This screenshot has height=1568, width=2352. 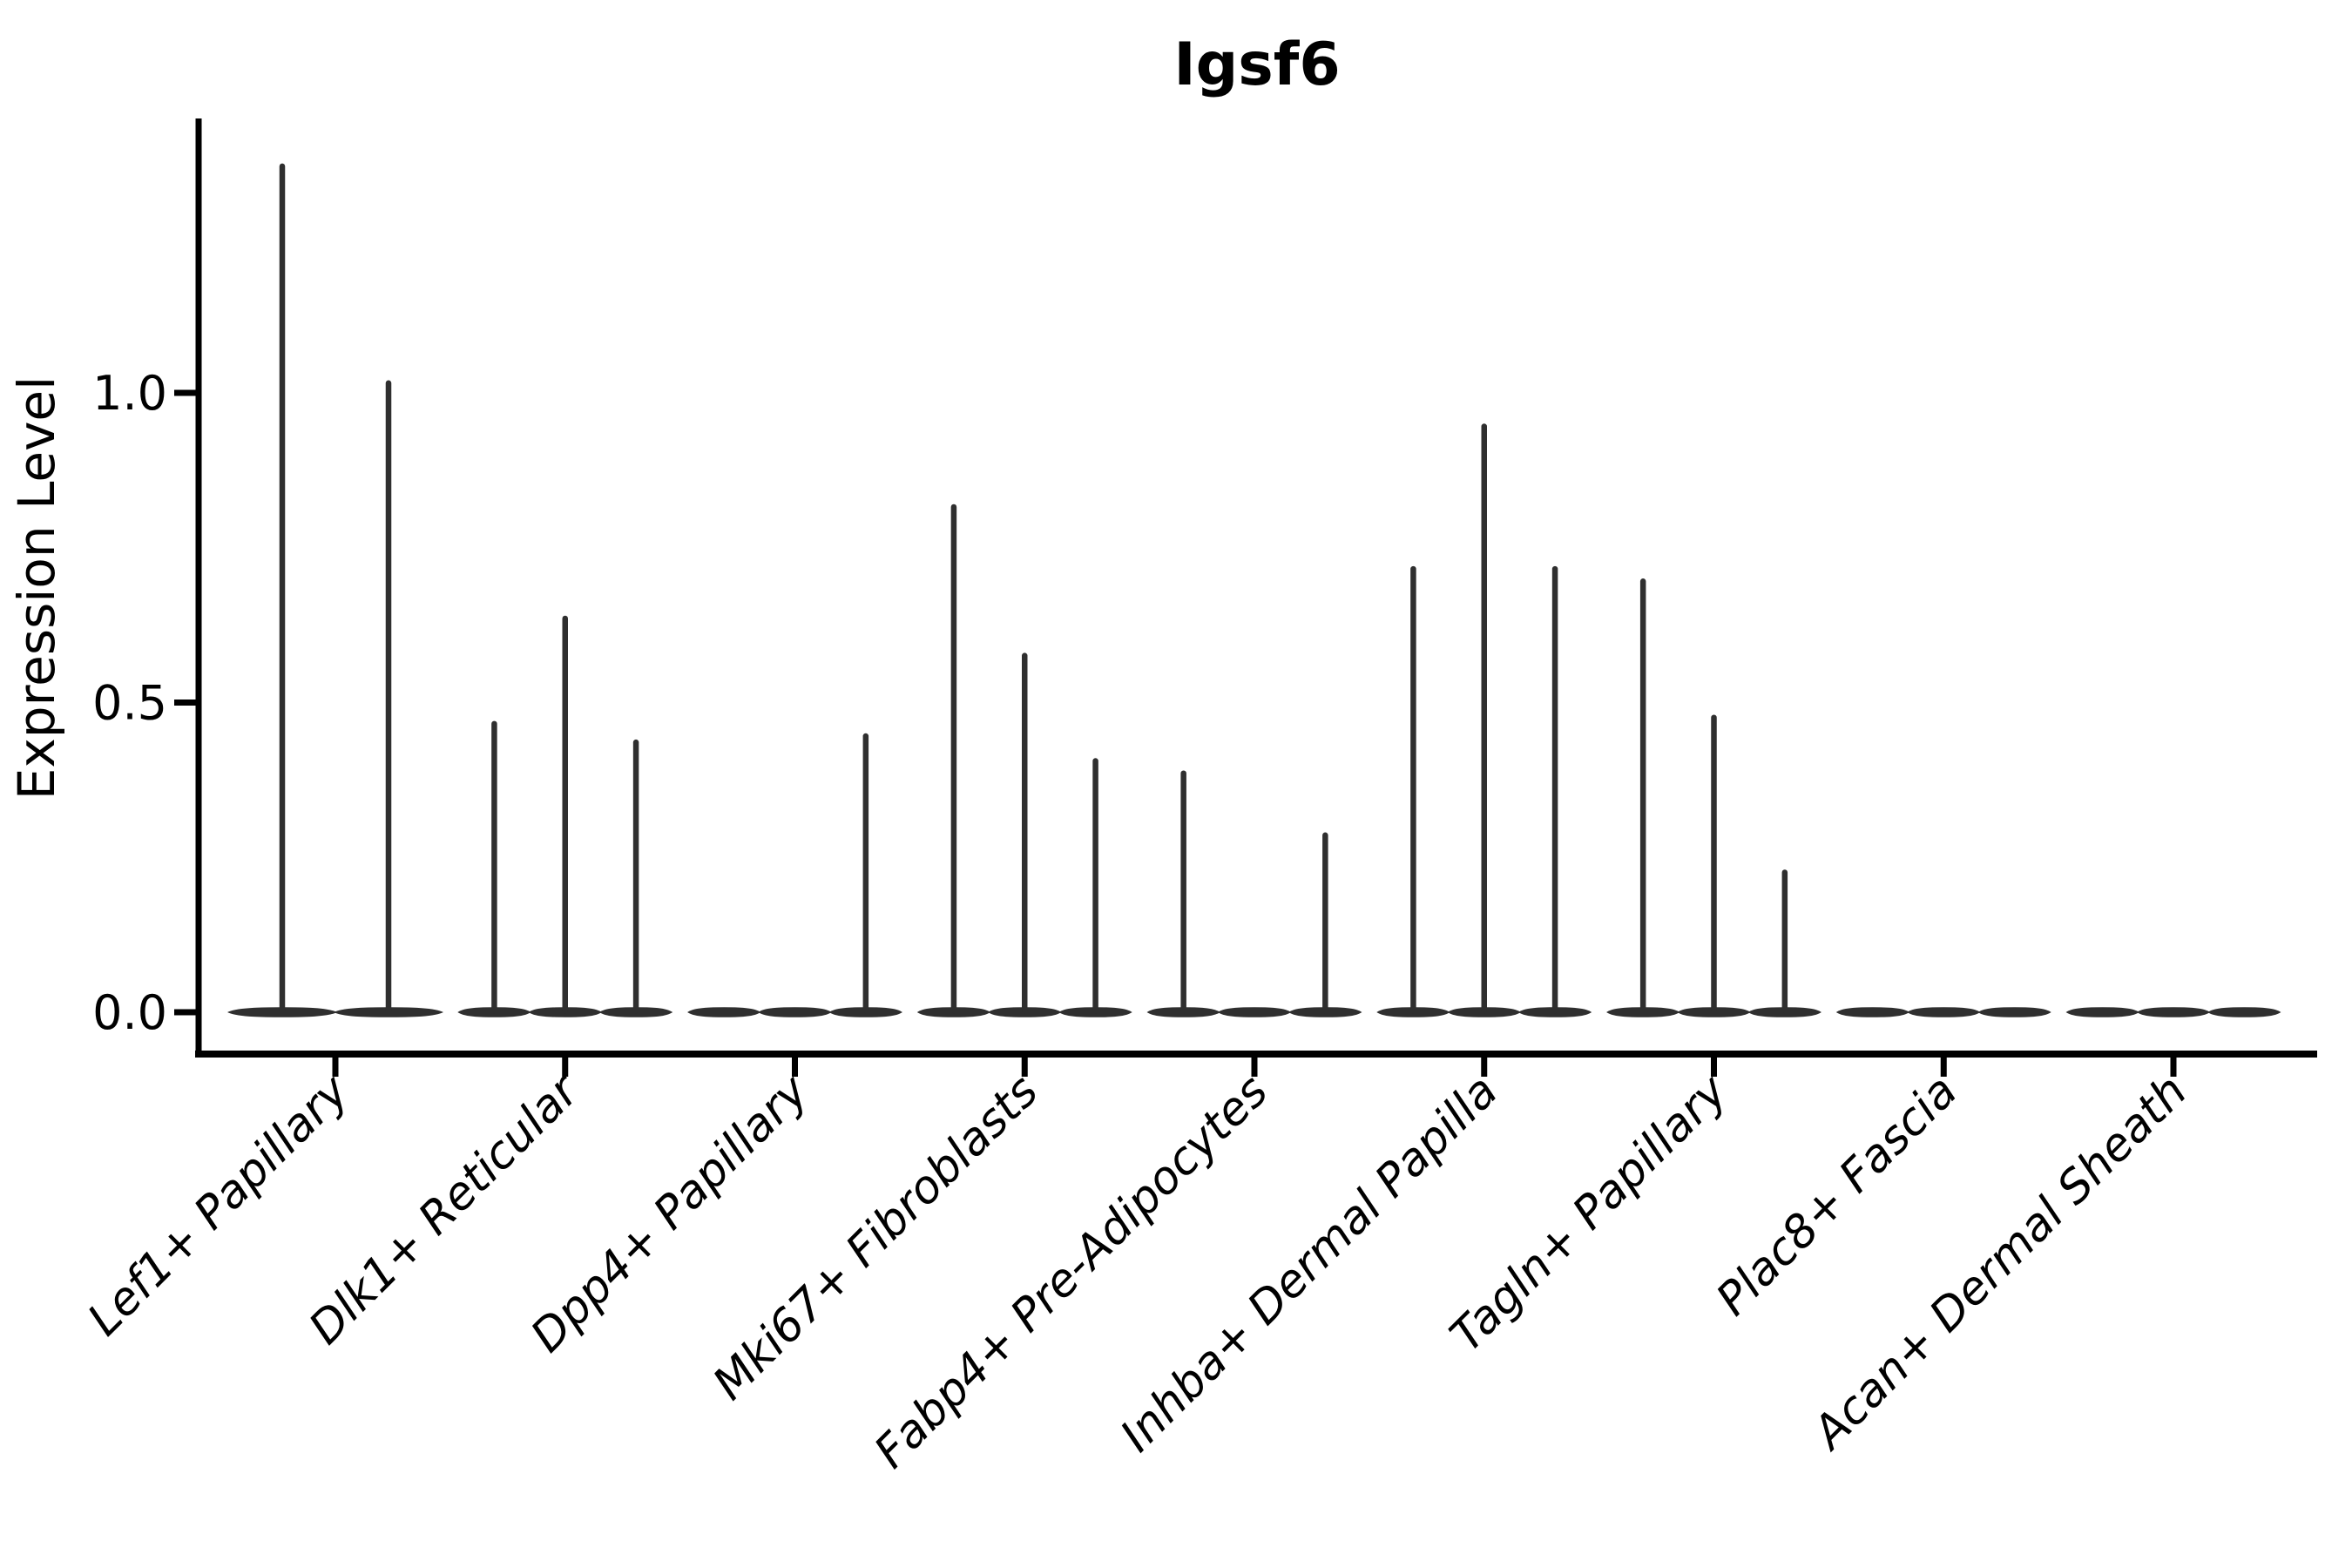 What do you see at coordinates (1072, 1272) in the screenshot?
I see `x-tick-label: Fabp4+ Pre-Adipocytes` at bounding box center [1072, 1272].